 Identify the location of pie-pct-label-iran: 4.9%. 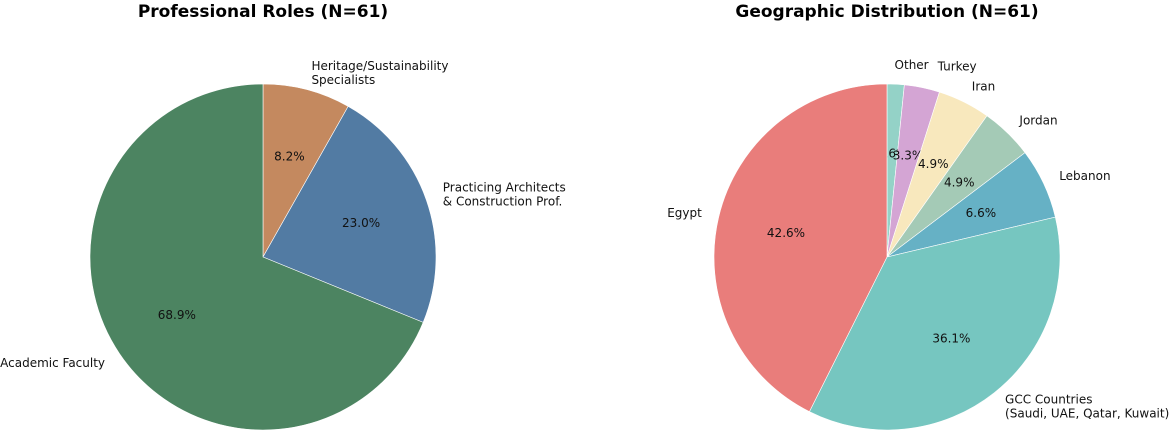
(933, 164).